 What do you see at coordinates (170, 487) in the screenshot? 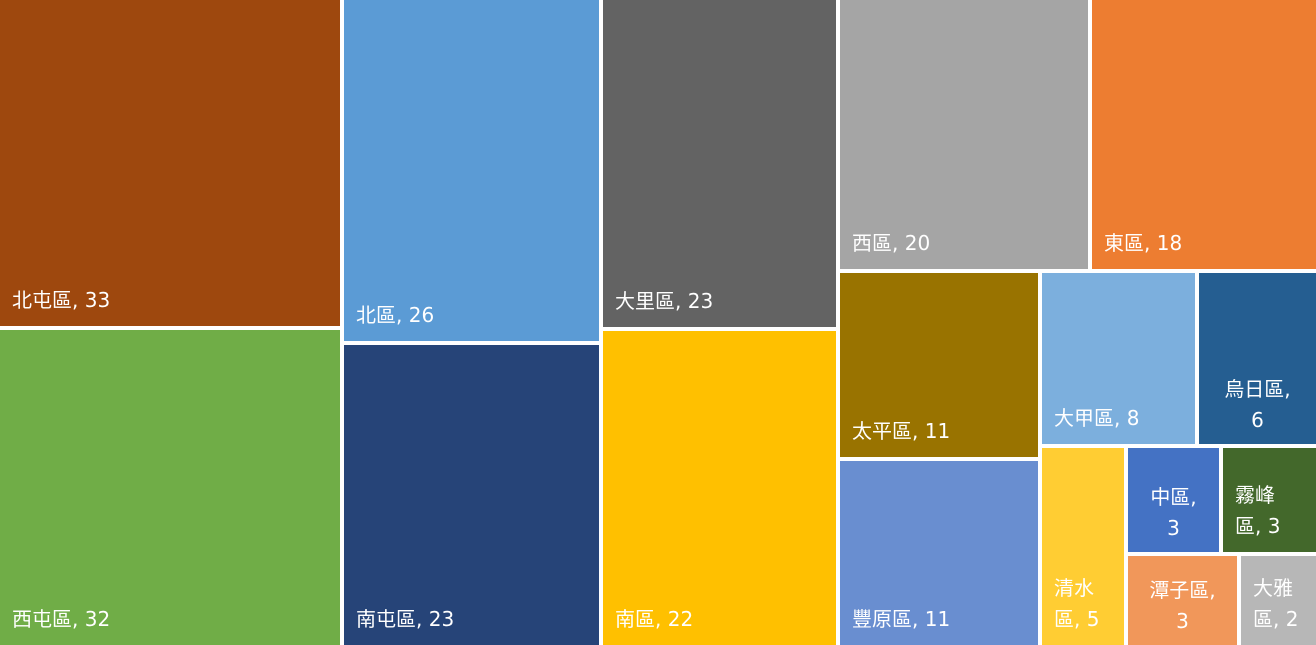
I see `treemap-tile: 西屯區, 32` at bounding box center [170, 487].